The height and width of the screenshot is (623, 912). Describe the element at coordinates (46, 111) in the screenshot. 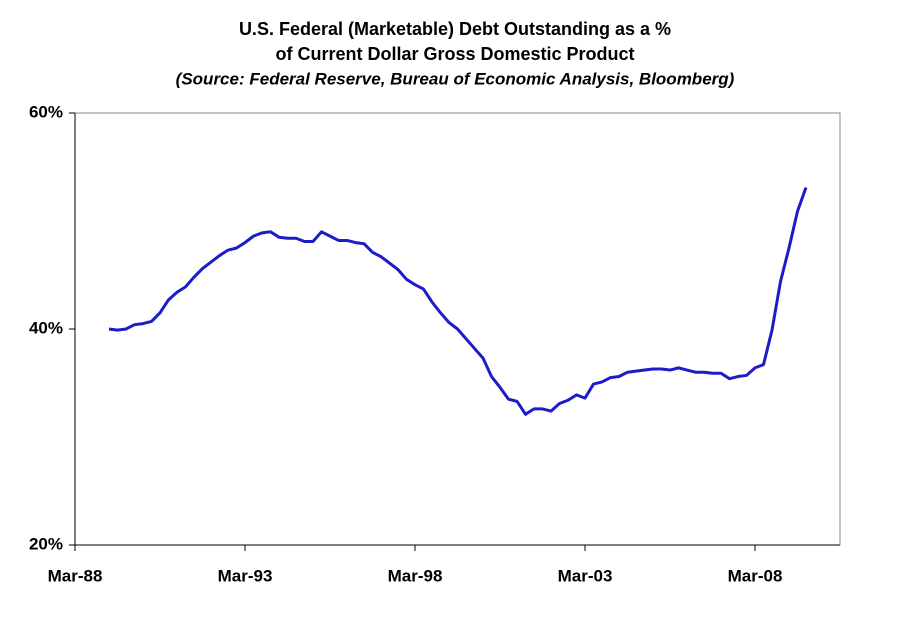

I see `y-tick-label: 60%` at that location.